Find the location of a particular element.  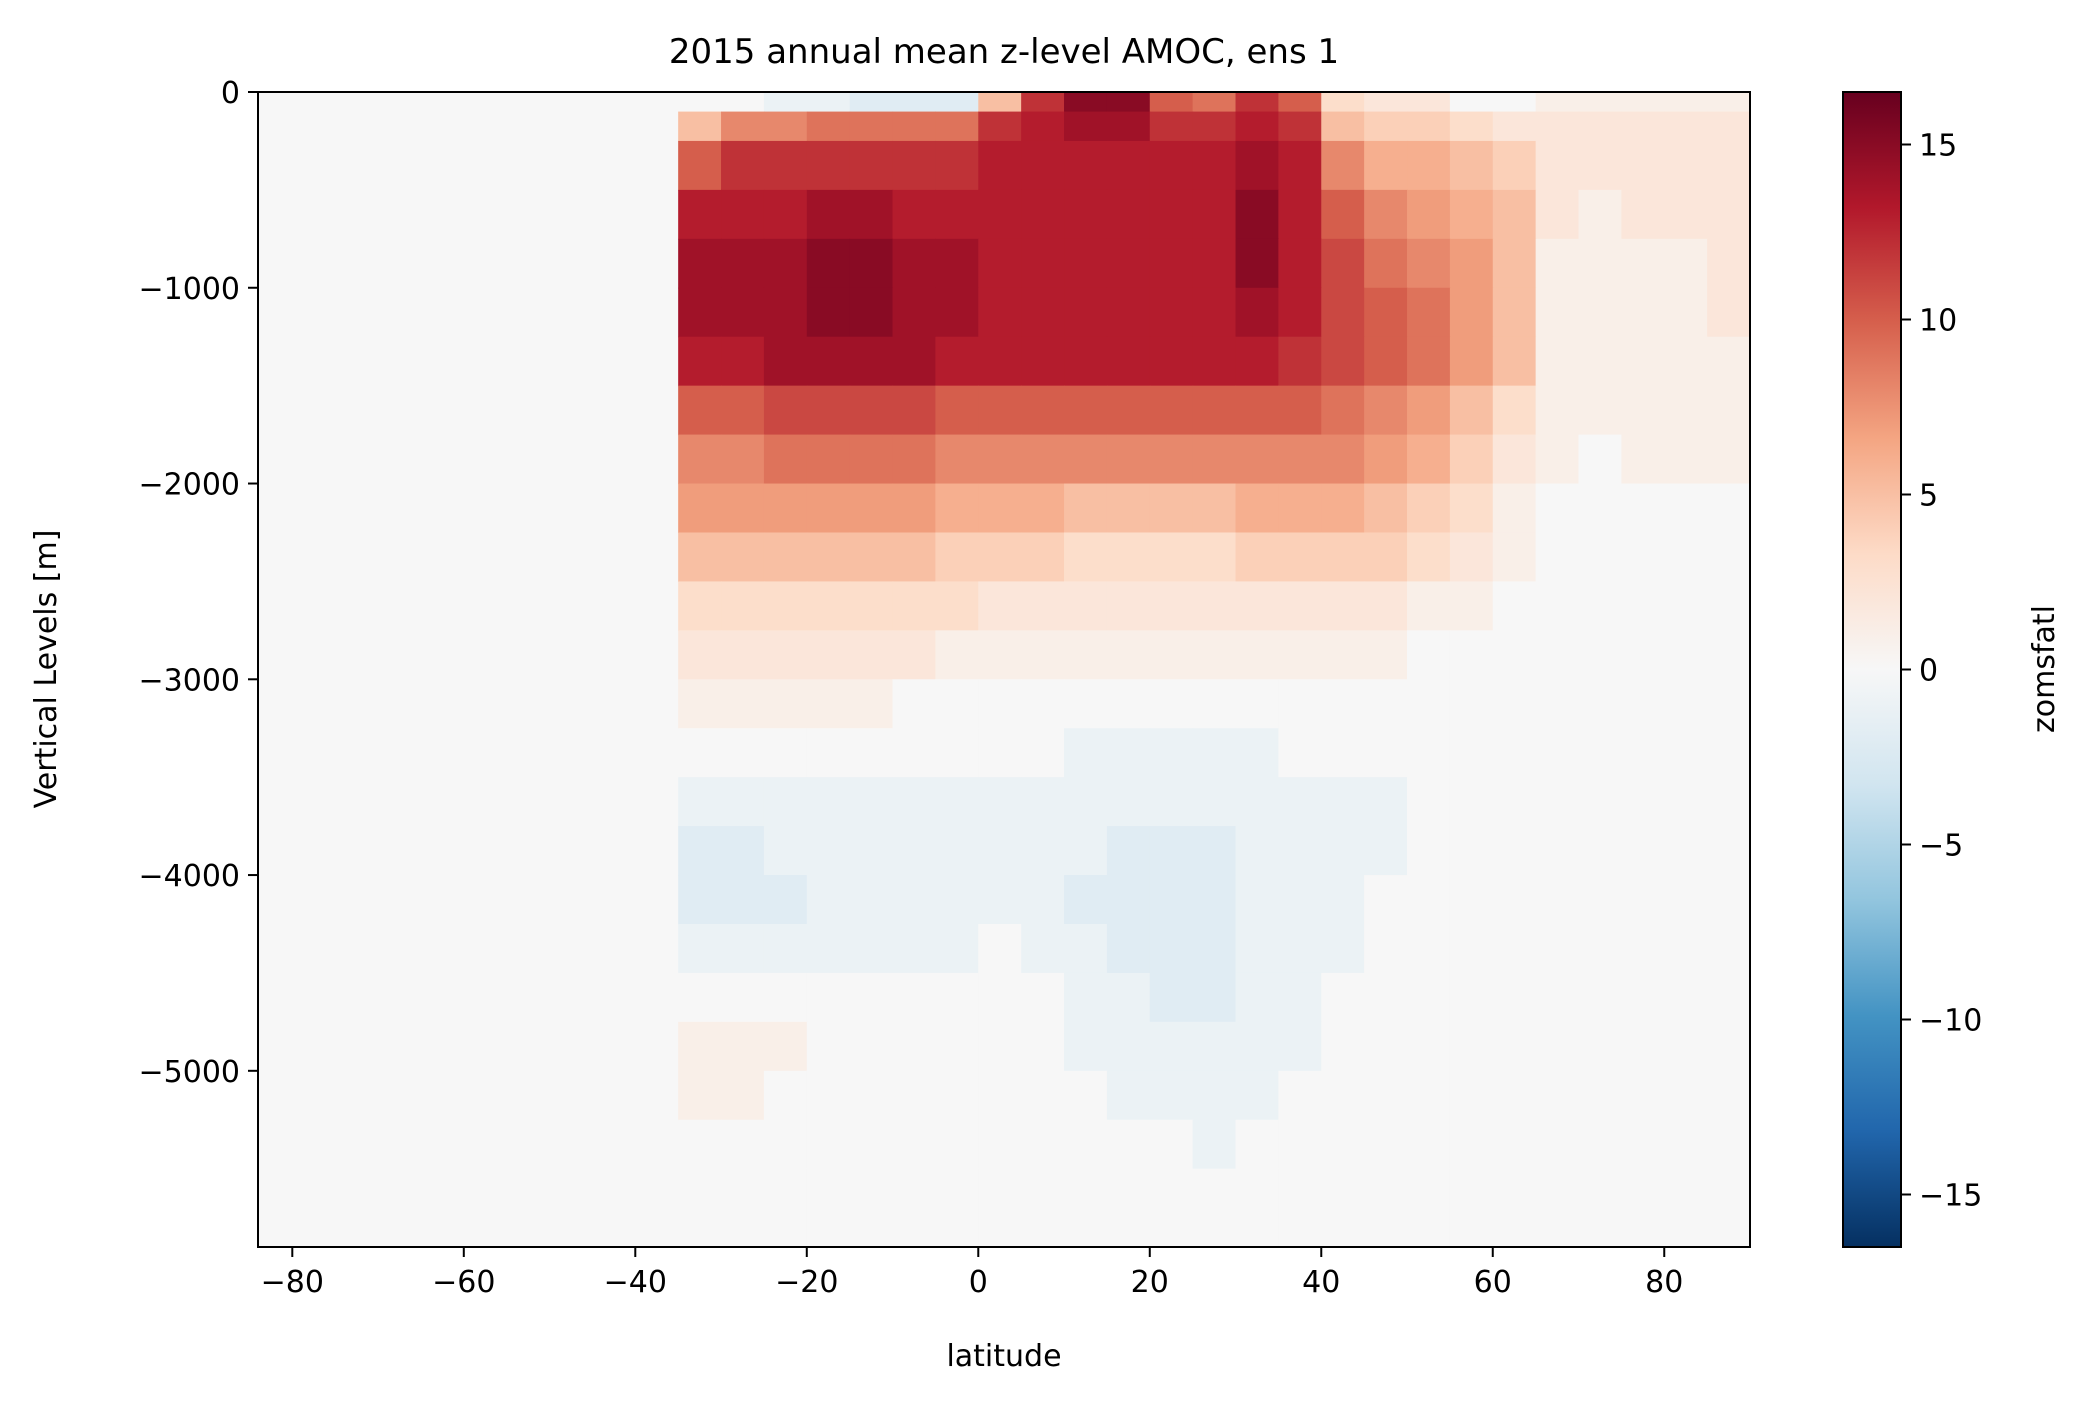

x-axis-label: latitude is located at coordinates (1003, 1356).